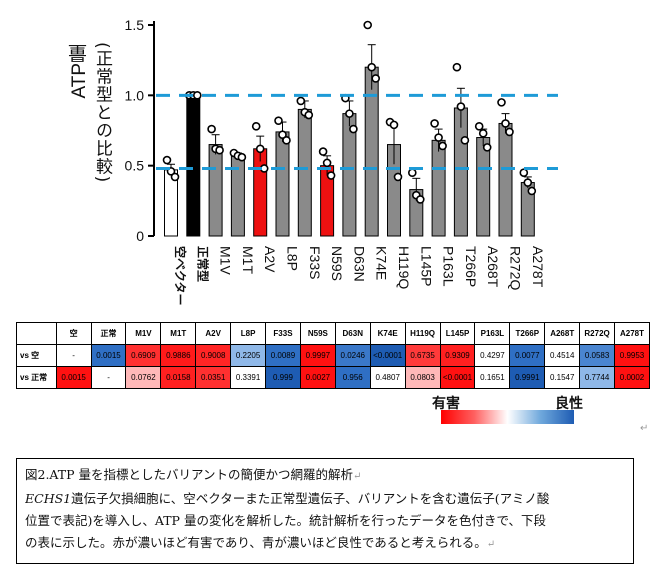 This screenshot has height=574, width=650. I want to click on p-value-cell: 0.0246, so click(352, 355).